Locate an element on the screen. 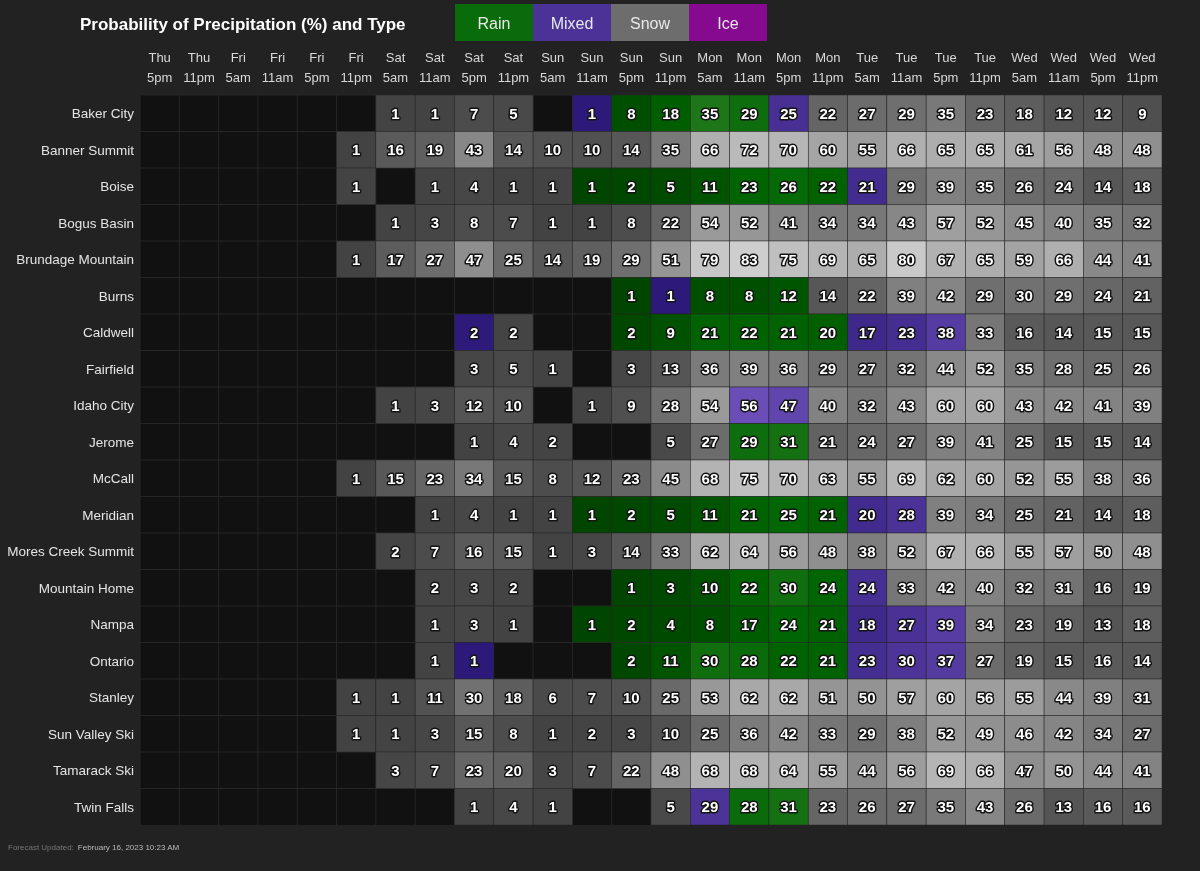  y-tick-label: Mountain Home is located at coordinates (86, 588).